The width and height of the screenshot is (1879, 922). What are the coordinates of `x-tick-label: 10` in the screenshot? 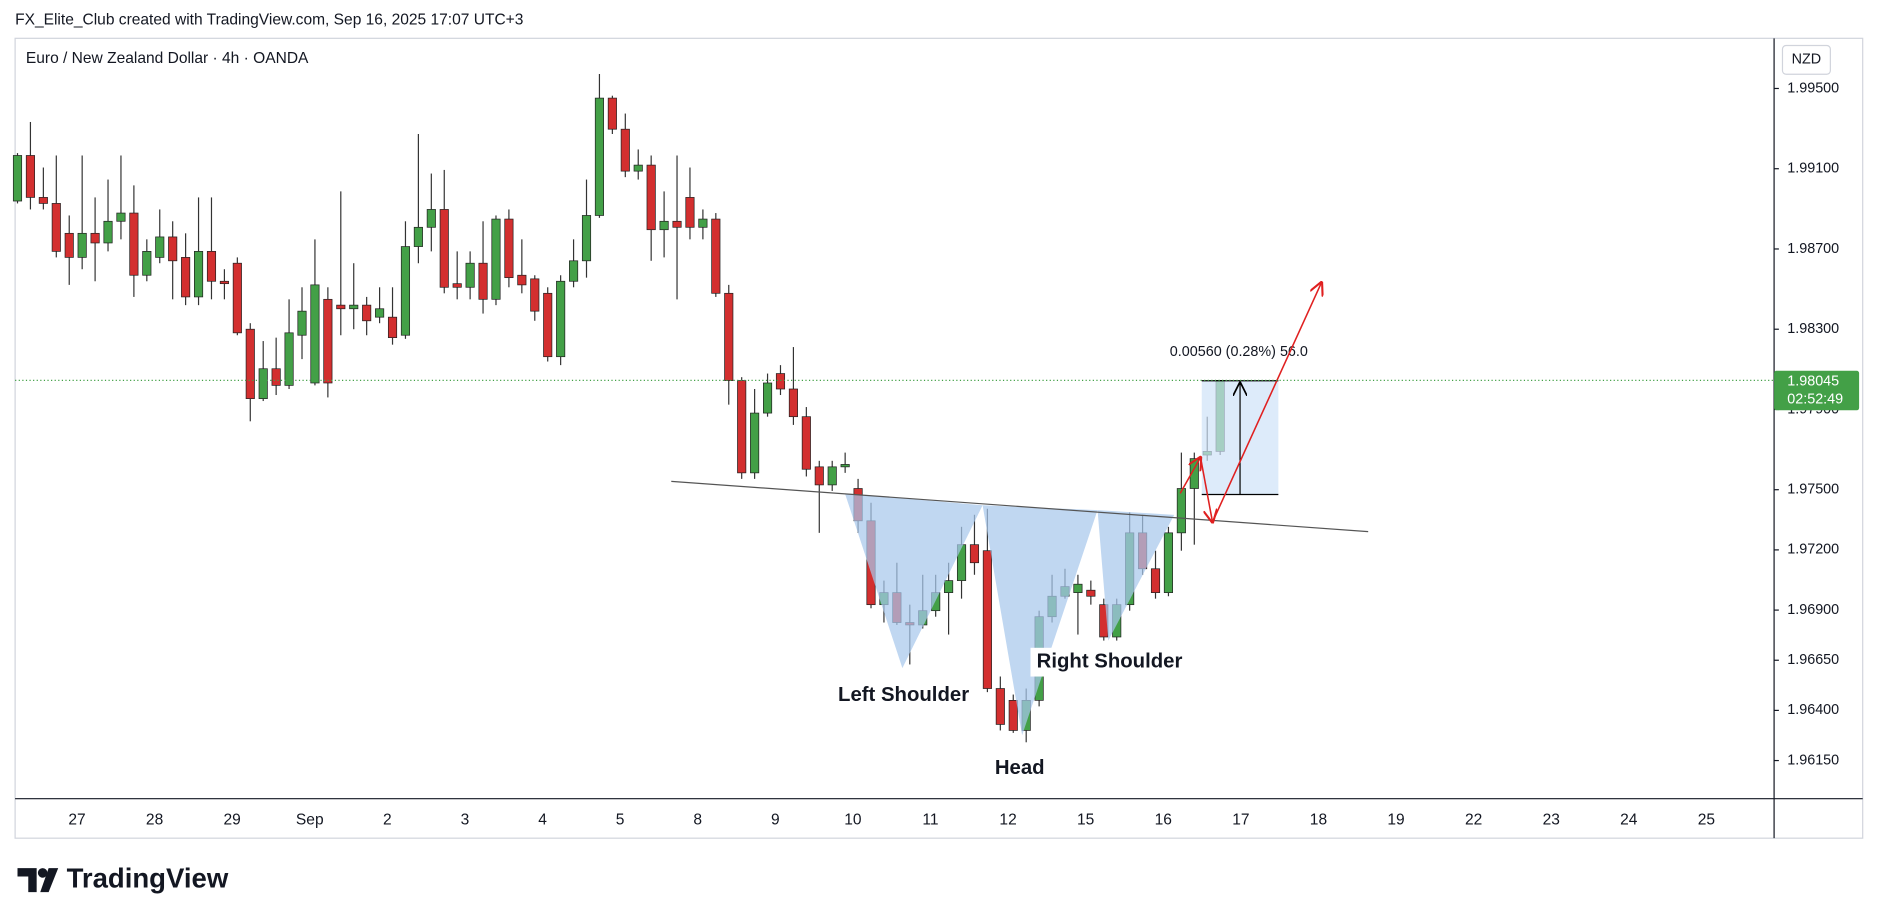 It's located at (853, 819).